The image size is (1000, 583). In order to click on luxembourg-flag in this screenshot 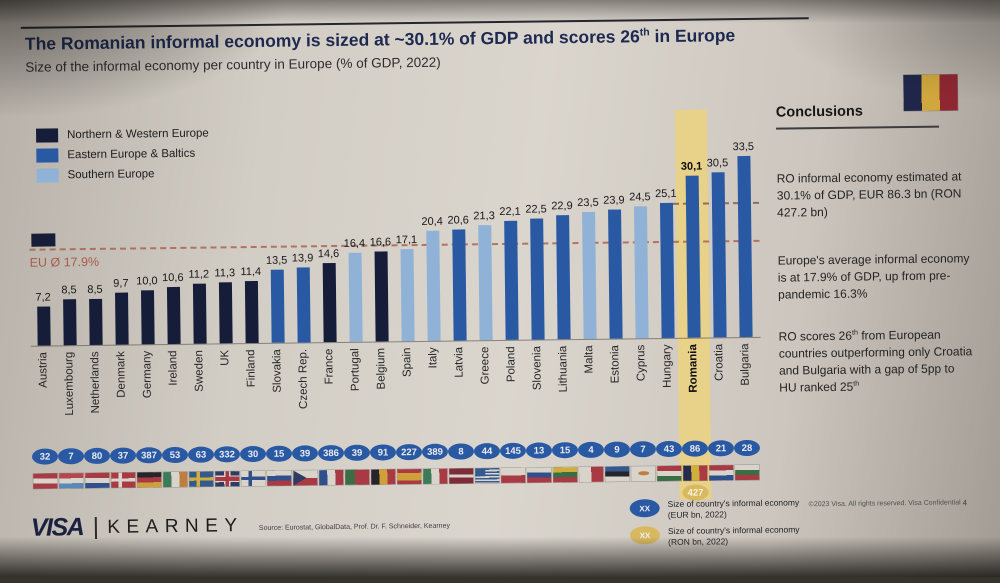, I will do `click(71, 481)`.